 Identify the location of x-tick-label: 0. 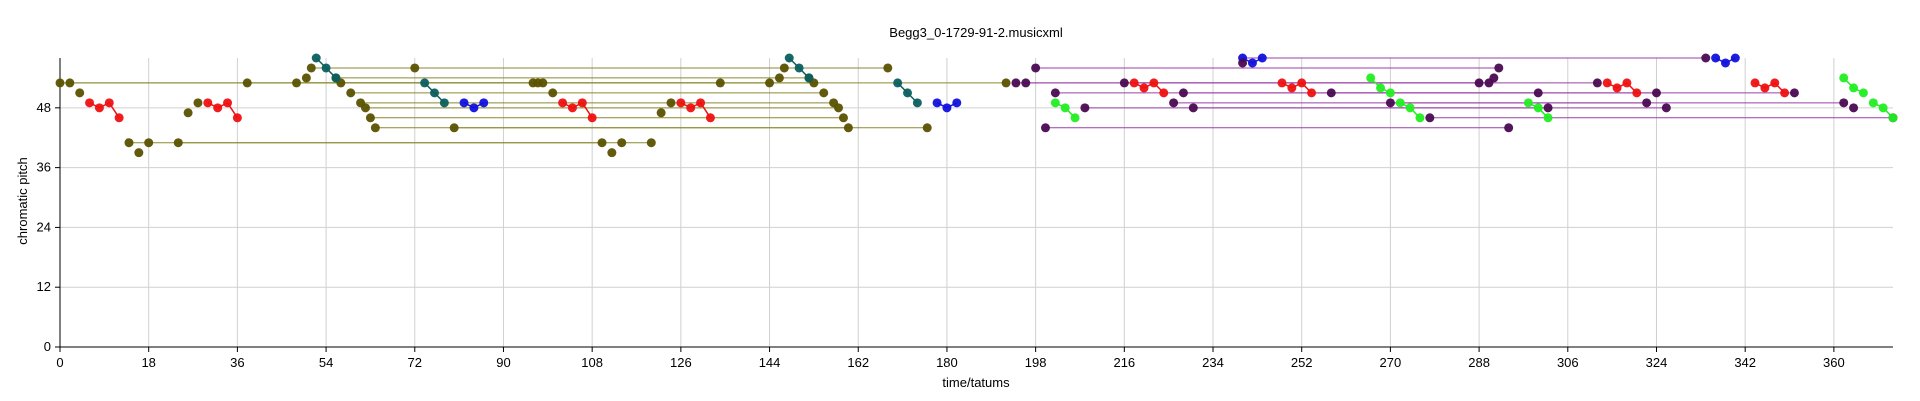
(59, 362).